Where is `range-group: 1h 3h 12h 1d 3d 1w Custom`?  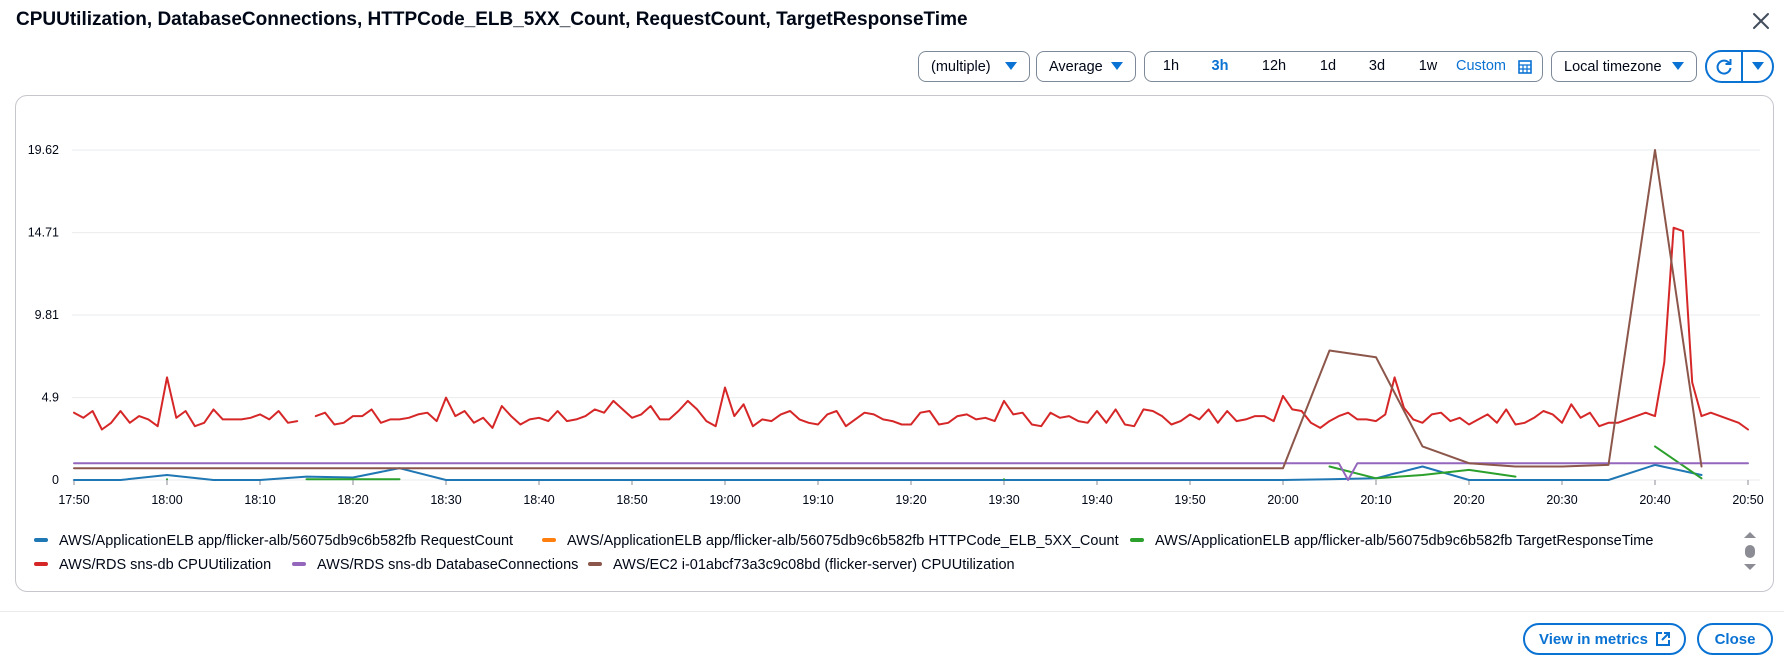
range-group: 1h 3h 12h 1d 3d 1w Custom is located at coordinates (1343, 66).